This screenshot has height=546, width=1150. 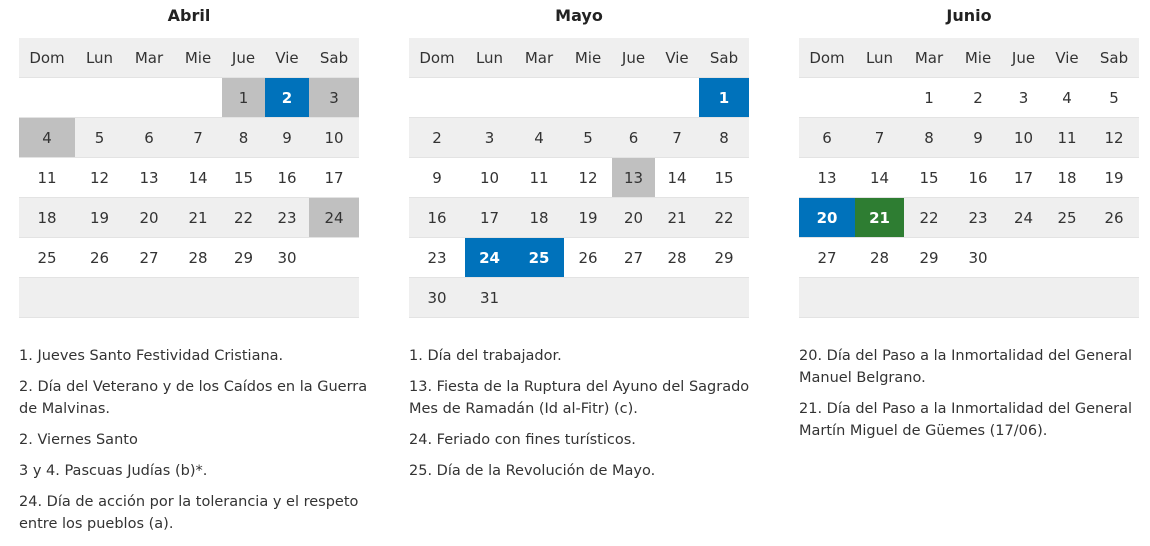 What do you see at coordinates (489, 297) in the screenshot?
I see `day-cell: 31` at bounding box center [489, 297].